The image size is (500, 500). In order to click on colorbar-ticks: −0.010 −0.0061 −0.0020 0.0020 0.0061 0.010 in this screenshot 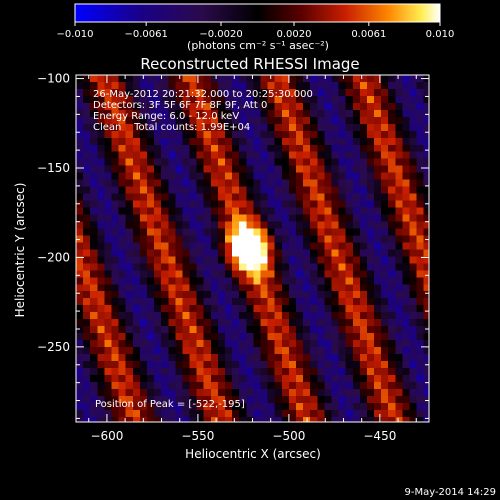, I will do `click(255, 31)`.